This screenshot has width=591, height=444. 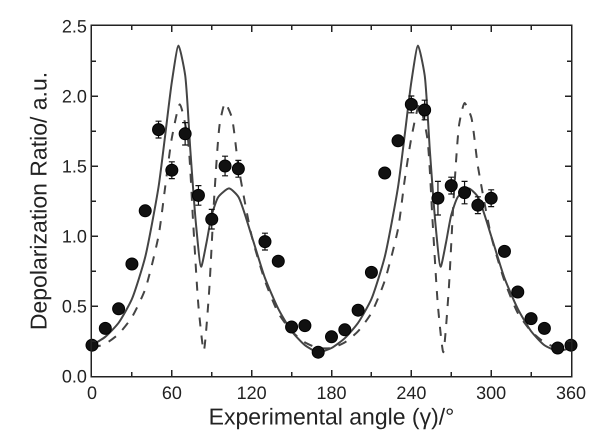 I want to click on y-tick-label: 2.5, so click(x=74, y=26).